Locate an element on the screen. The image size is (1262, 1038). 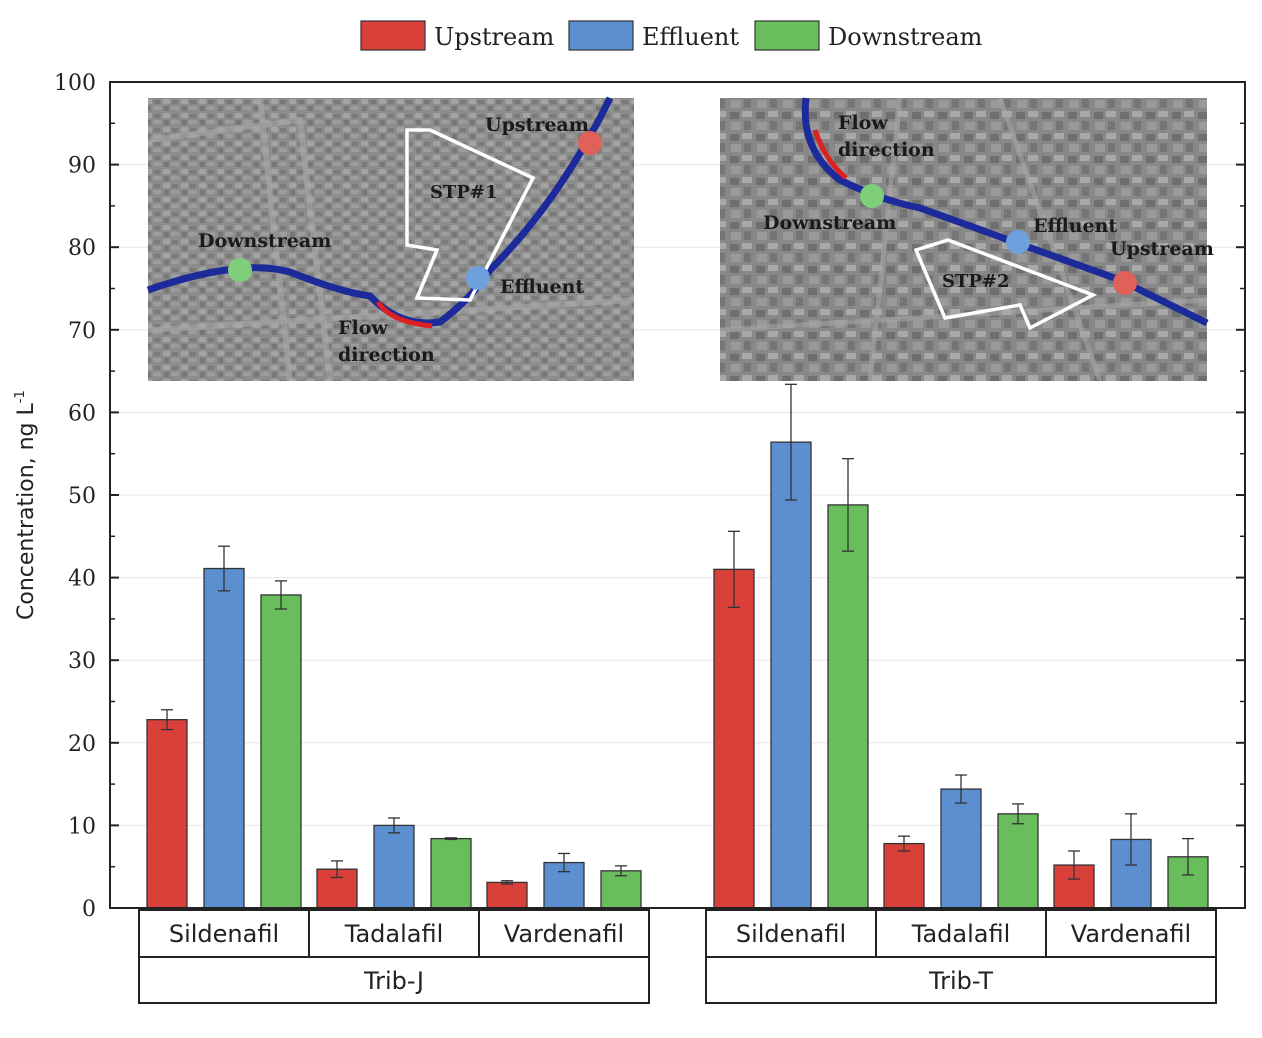
map1-direction-label: direction is located at coordinates (386, 355).